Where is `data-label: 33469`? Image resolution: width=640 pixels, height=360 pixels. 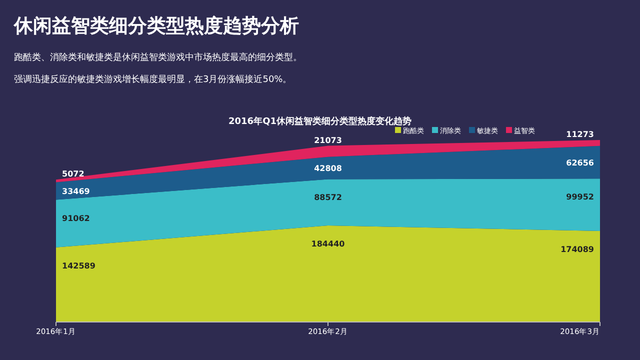 data-label: 33469 is located at coordinates (76, 191).